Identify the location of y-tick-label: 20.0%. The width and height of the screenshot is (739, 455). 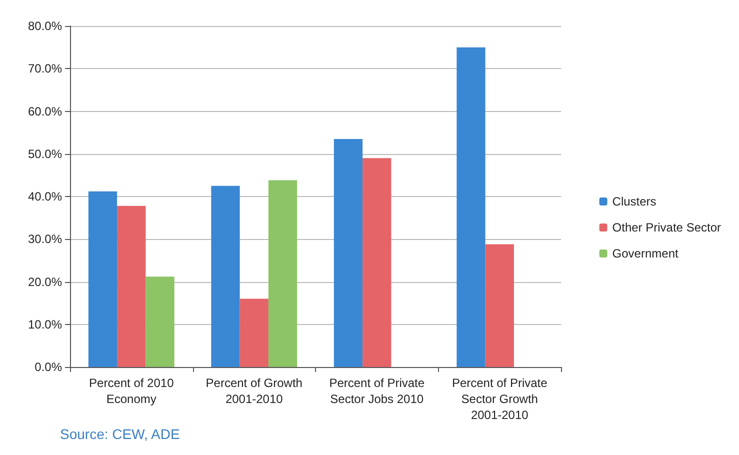
(45, 281).